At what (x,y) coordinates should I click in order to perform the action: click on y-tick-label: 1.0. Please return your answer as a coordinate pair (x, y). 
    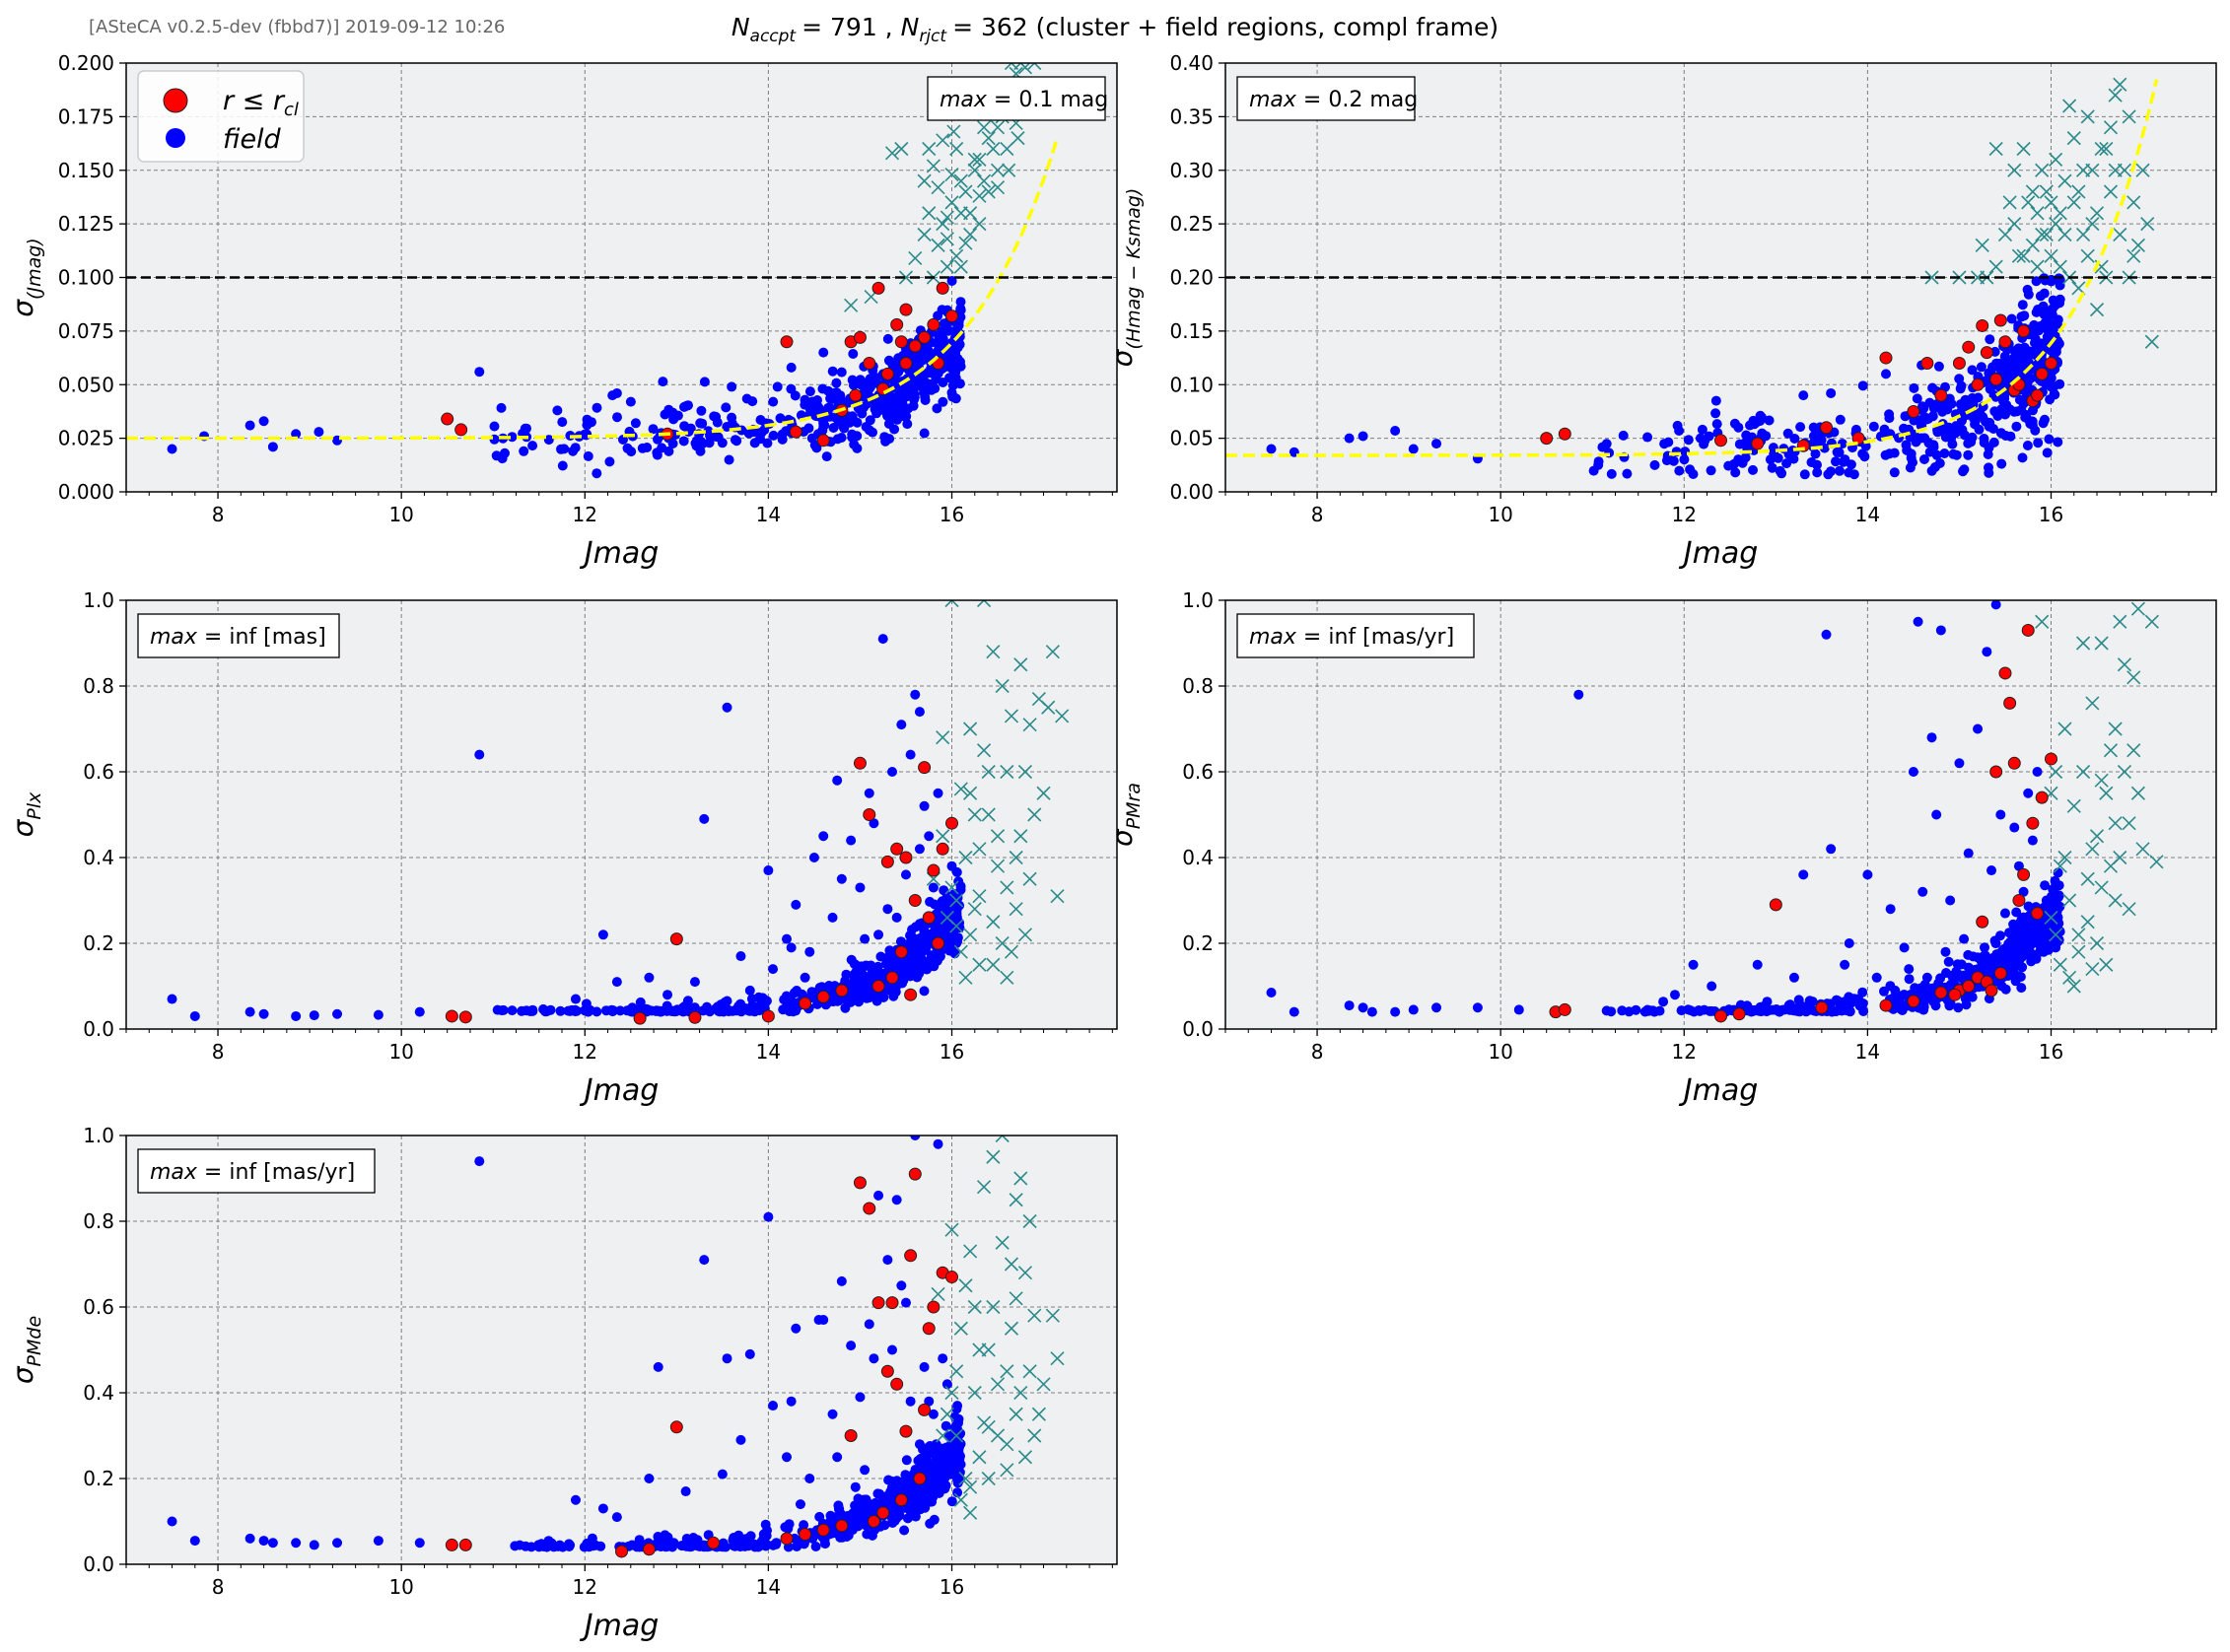
    Looking at the image, I should click on (98, 600).